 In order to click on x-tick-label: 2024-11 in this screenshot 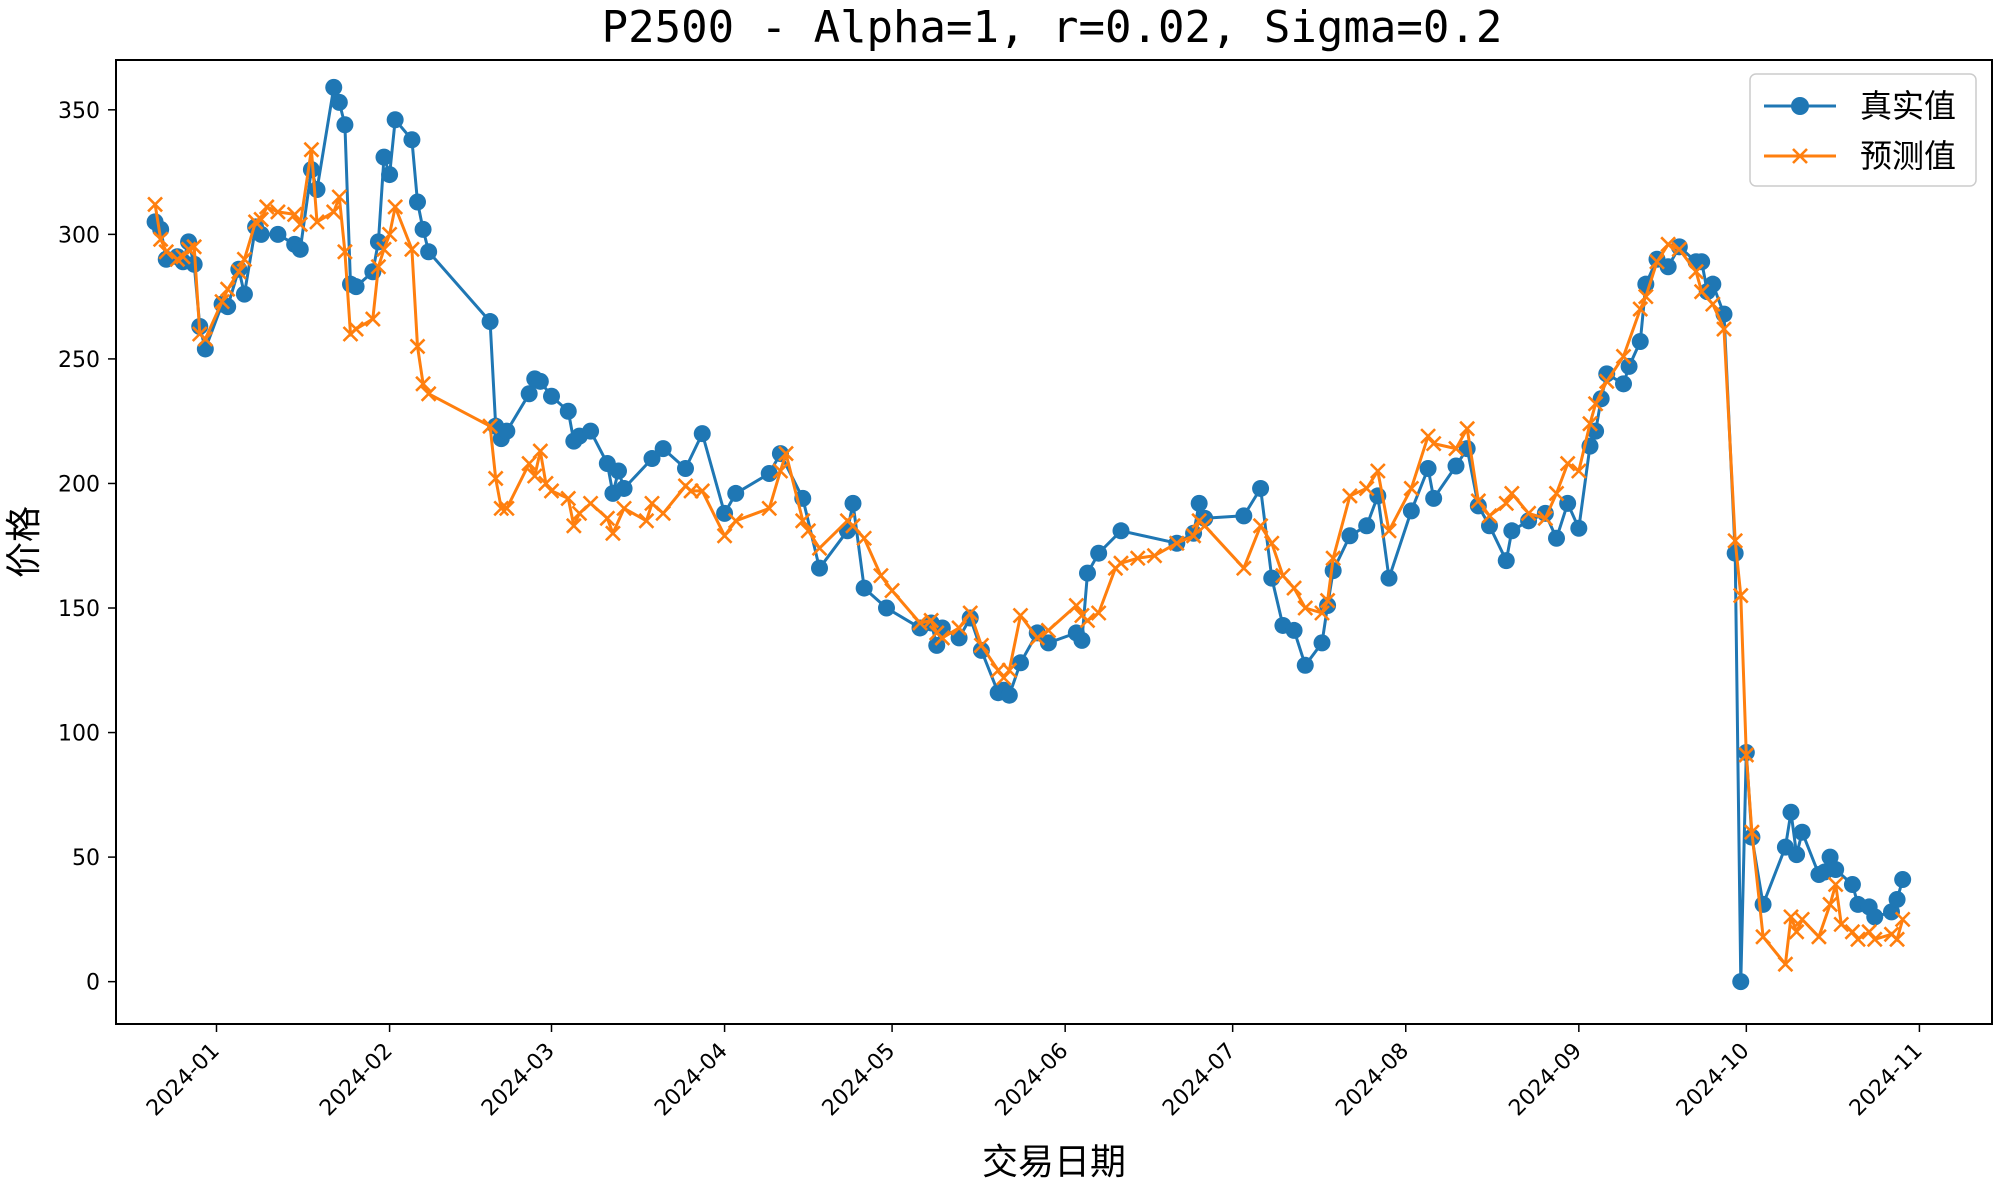, I will do `click(1886, 1080)`.